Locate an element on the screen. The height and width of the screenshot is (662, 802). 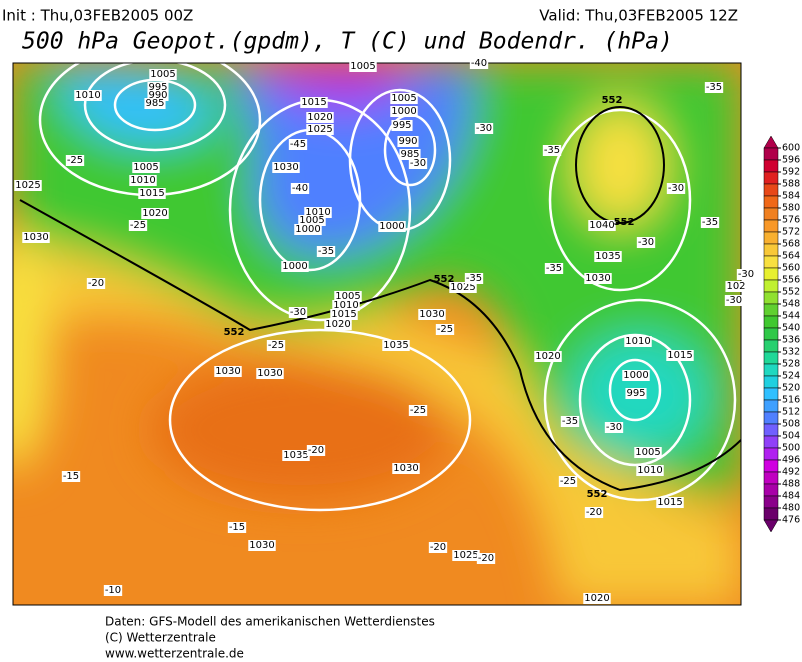
colorbar-tick-label: 476 is located at coordinates (791, 520).